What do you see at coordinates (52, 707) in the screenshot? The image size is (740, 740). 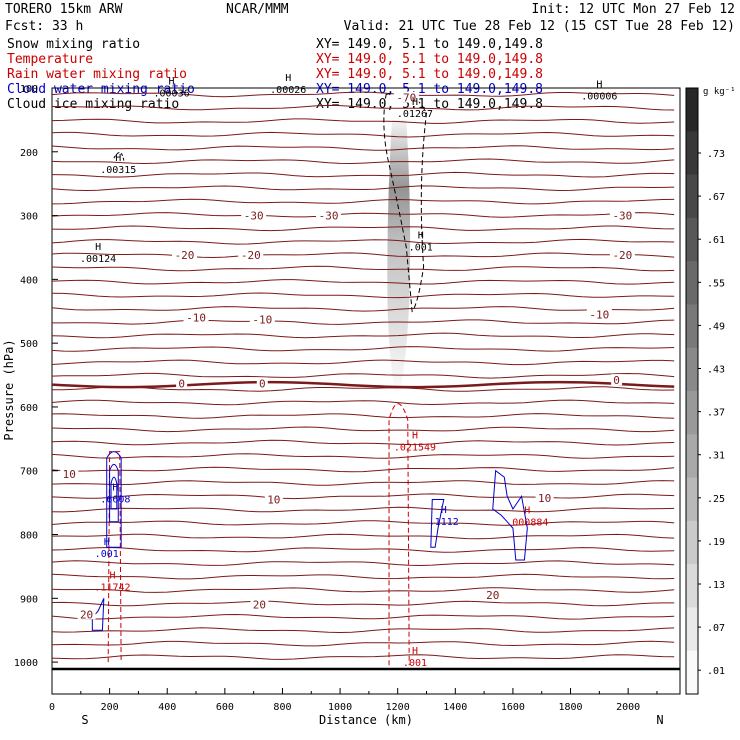 I see `x-tick-label: 0` at bounding box center [52, 707].